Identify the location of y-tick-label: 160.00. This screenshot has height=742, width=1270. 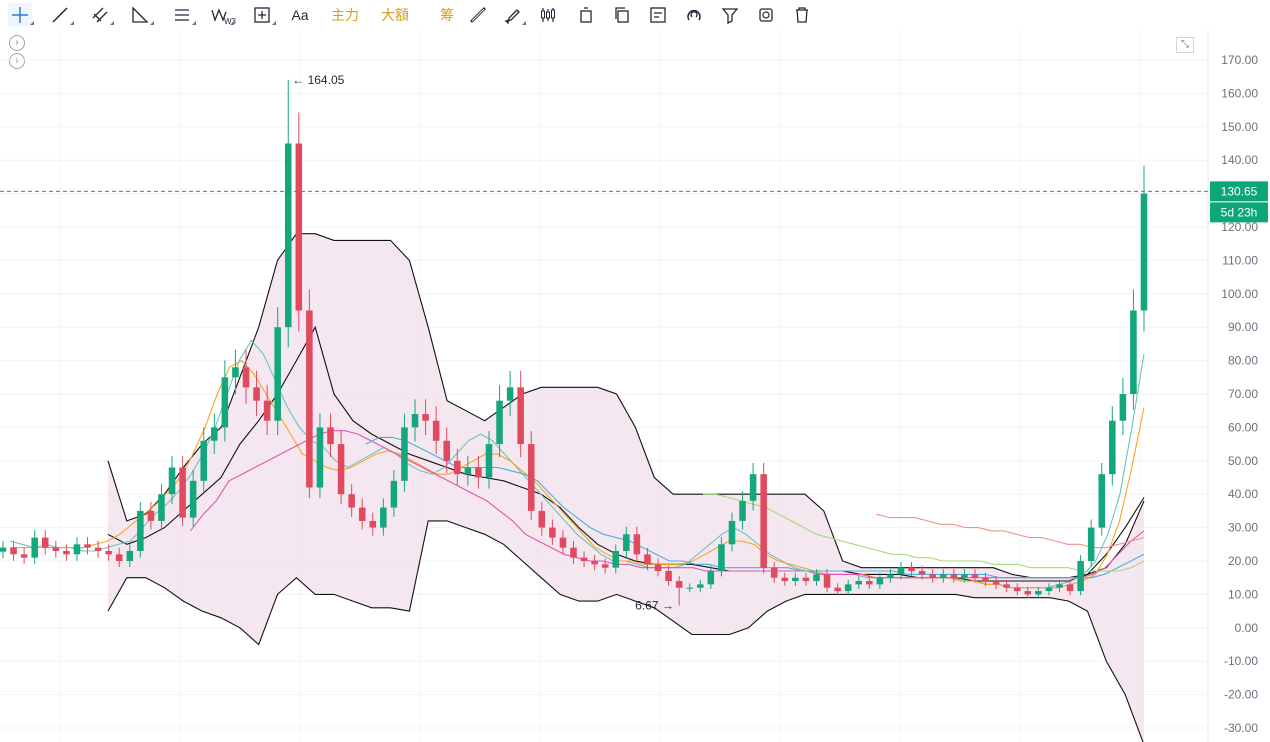
(1239, 93).